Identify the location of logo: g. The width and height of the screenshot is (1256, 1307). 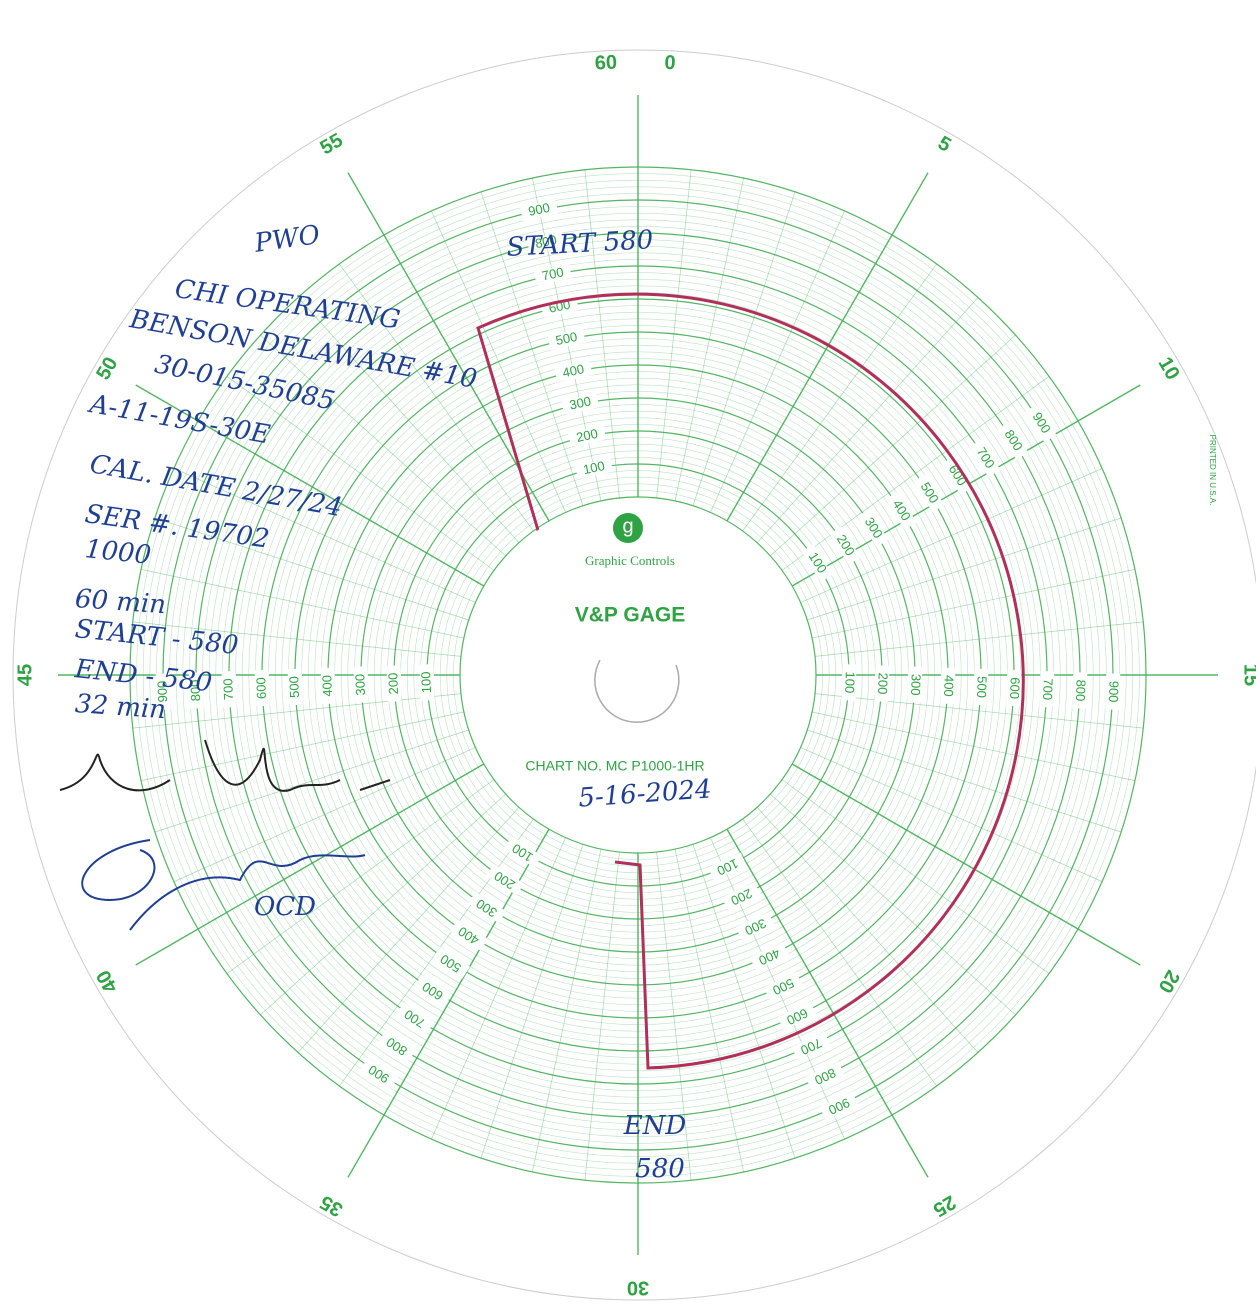
(627, 526).